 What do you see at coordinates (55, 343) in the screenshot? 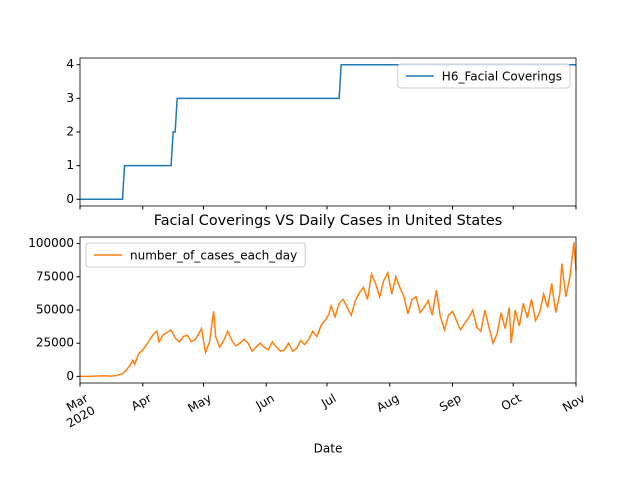
I see `y-tick-label: 25000` at bounding box center [55, 343].